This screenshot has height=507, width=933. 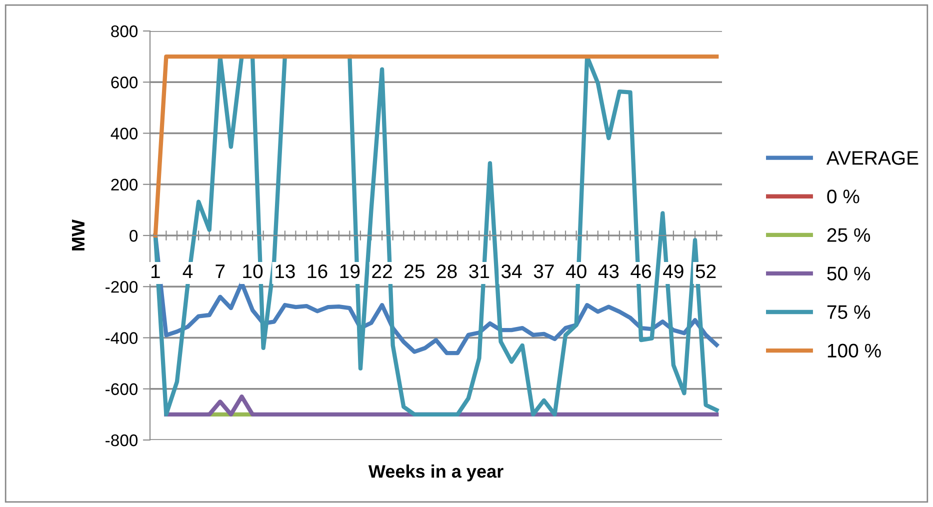 I want to click on x-tick-label: 34, so click(x=511, y=271).